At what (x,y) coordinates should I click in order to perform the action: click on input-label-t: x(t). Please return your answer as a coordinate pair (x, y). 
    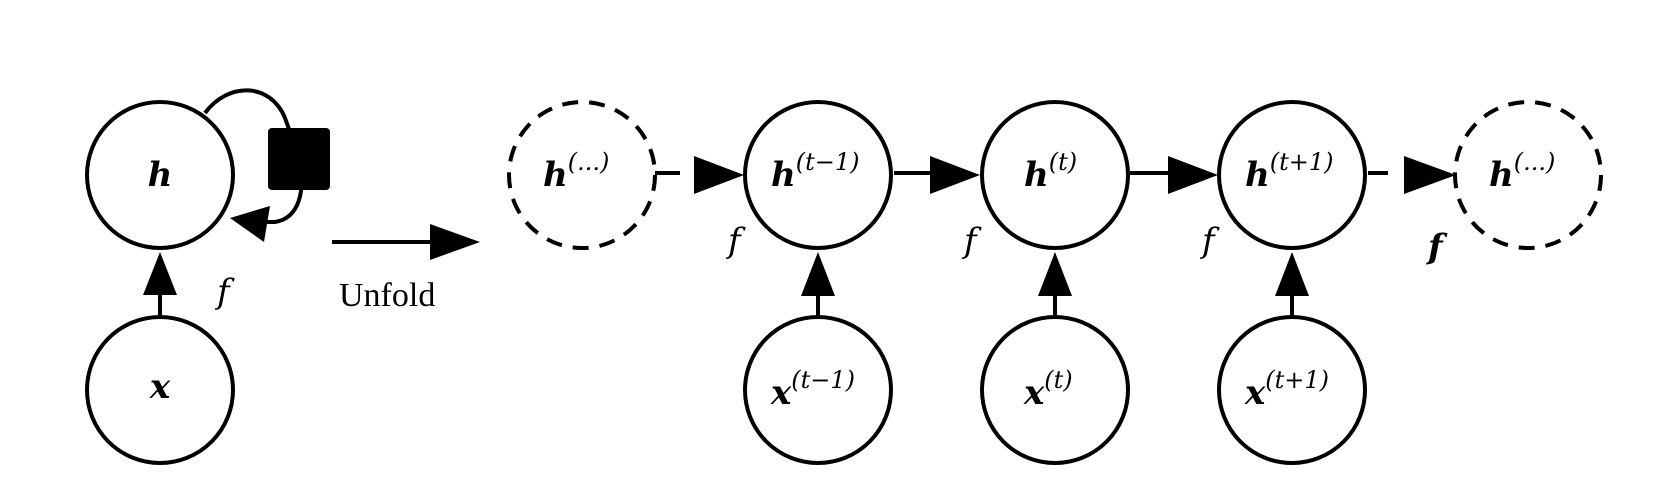
    Looking at the image, I should click on (1048, 389).